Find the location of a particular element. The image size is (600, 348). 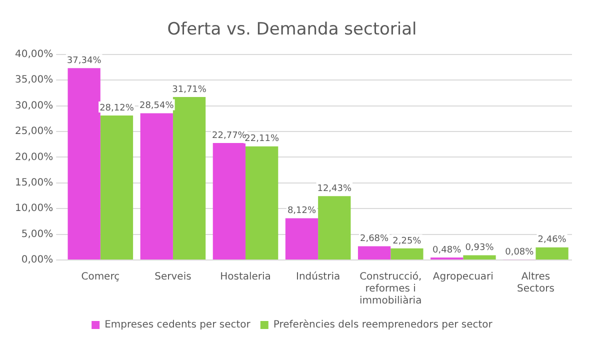

y-tick-label: 35,00% is located at coordinates (34, 80).